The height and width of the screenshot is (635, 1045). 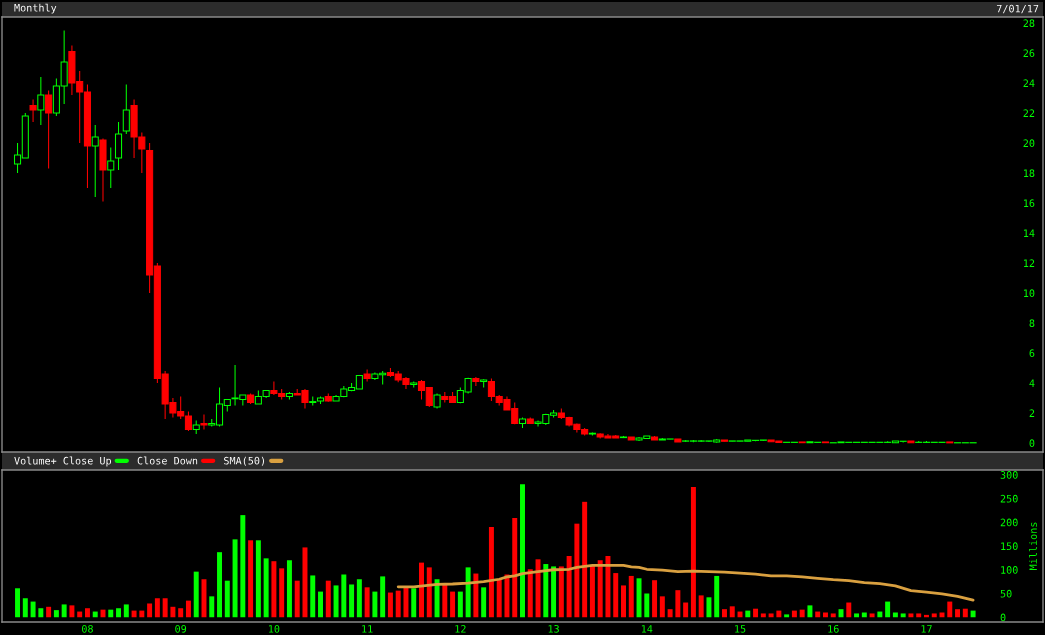 What do you see at coordinates (87, 629) in the screenshot?
I see `x-tick-label: 08` at bounding box center [87, 629].